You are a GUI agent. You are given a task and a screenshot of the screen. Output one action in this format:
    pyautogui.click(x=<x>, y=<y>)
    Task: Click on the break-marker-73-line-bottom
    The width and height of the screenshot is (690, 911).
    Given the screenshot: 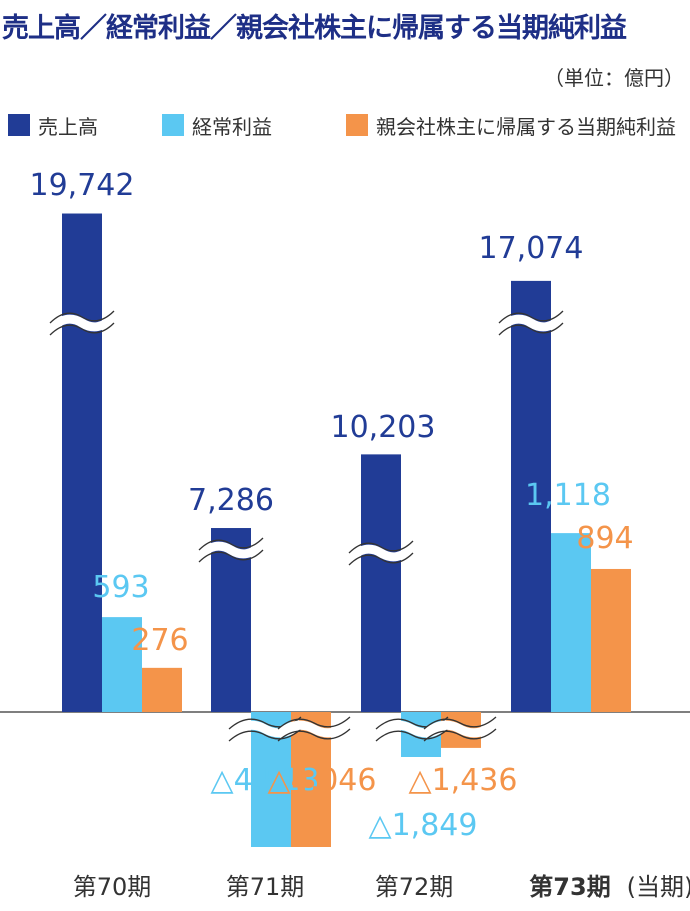 What is the action you would take?
    pyautogui.click(x=531, y=329)
    